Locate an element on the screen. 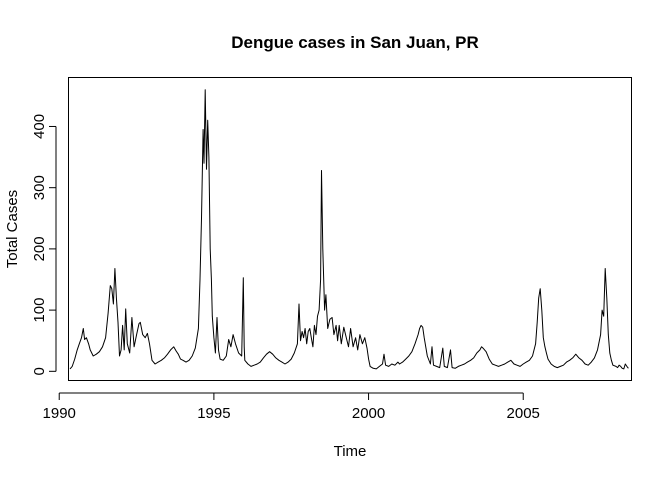 This screenshot has width=672, height=480. y-tick-label: 300 is located at coordinates (39, 187).